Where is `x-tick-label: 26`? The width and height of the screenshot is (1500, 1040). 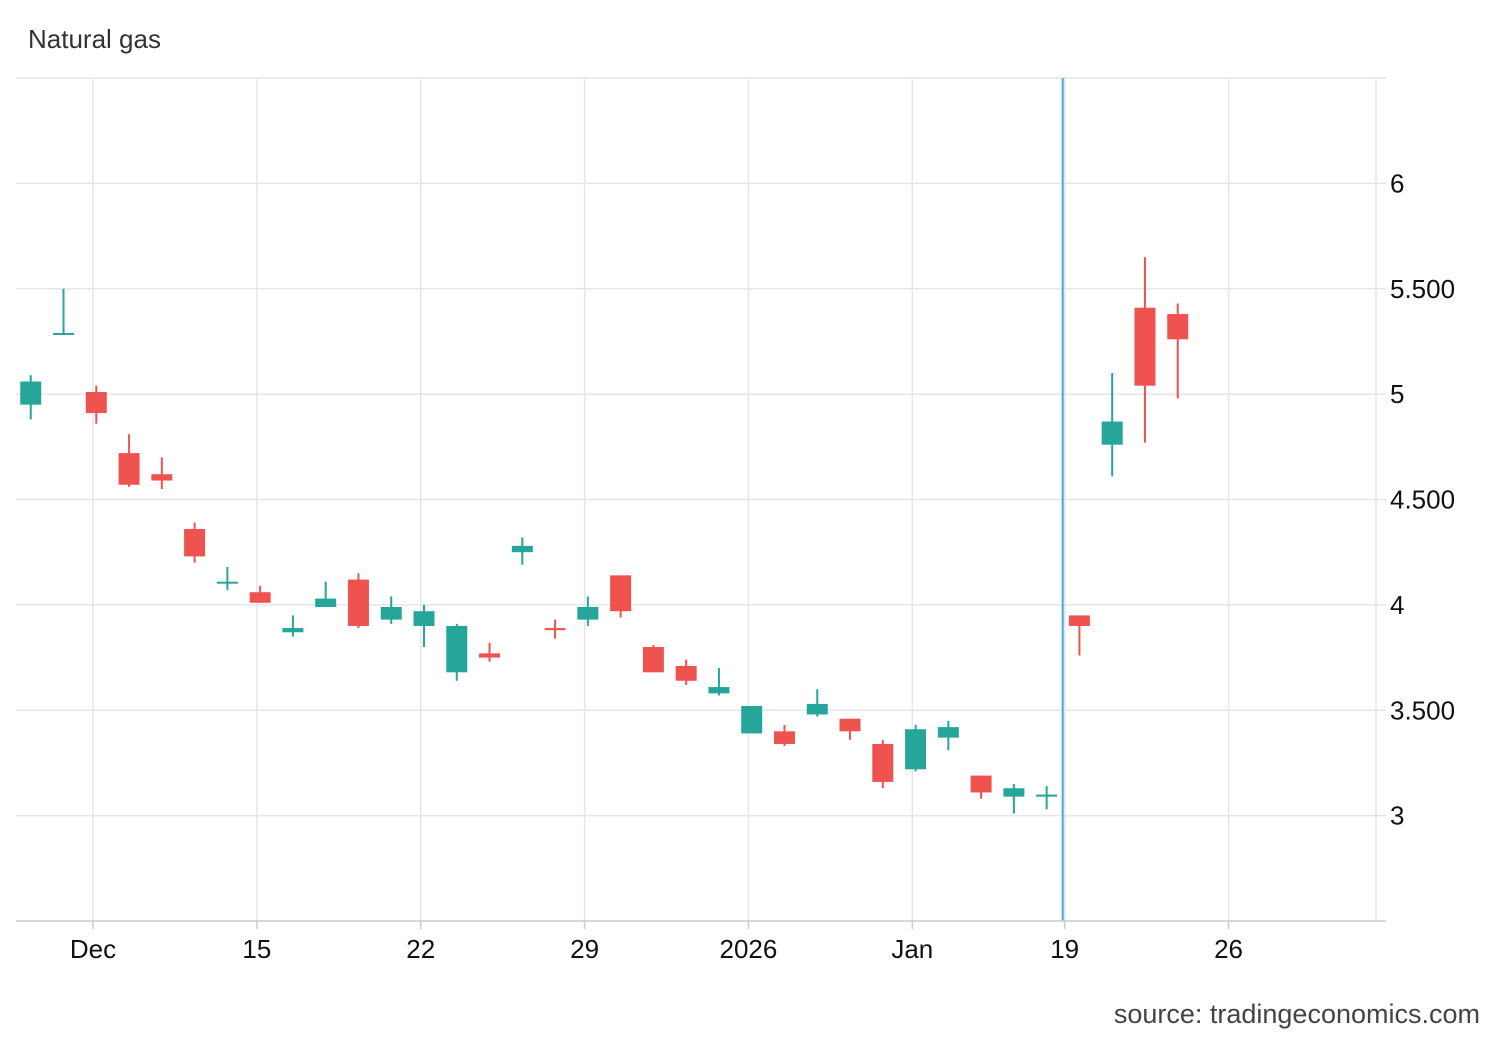
x-tick-label: 26 is located at coordinates (1228, 949).